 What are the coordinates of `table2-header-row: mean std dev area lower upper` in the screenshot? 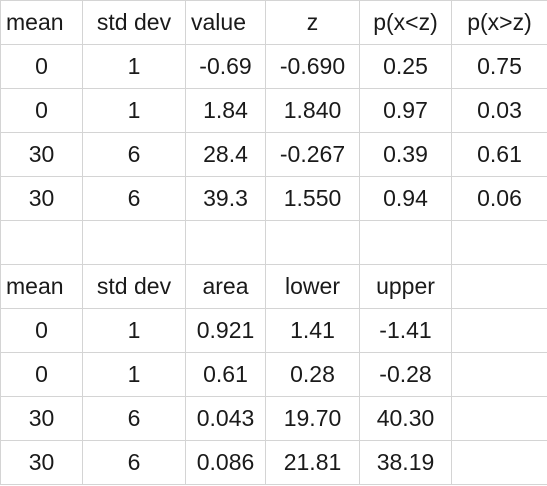 It's located at (273, 286).